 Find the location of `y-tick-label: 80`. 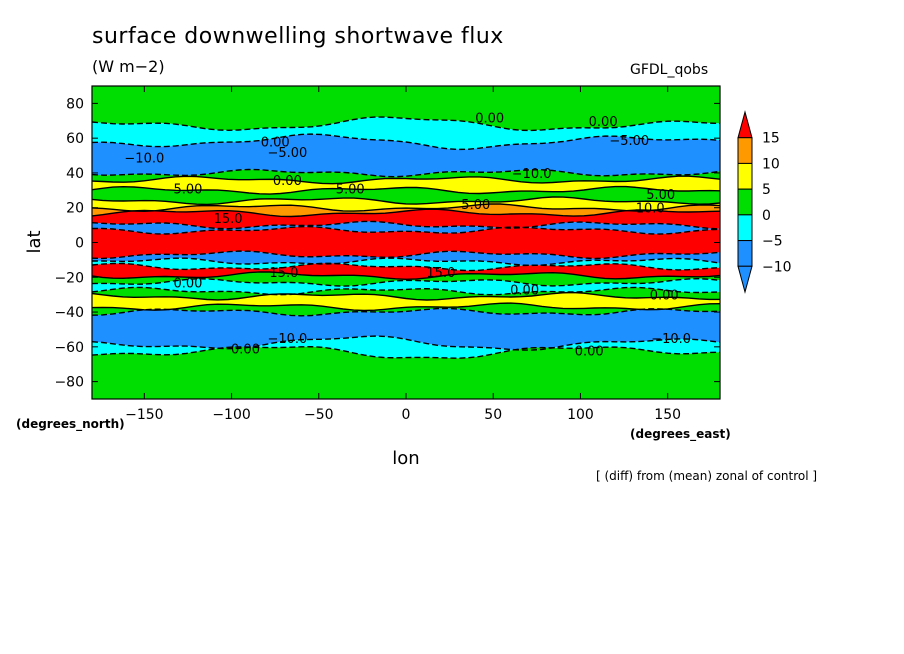

y-tick-label: 80 is located at coordinates (75, 104).